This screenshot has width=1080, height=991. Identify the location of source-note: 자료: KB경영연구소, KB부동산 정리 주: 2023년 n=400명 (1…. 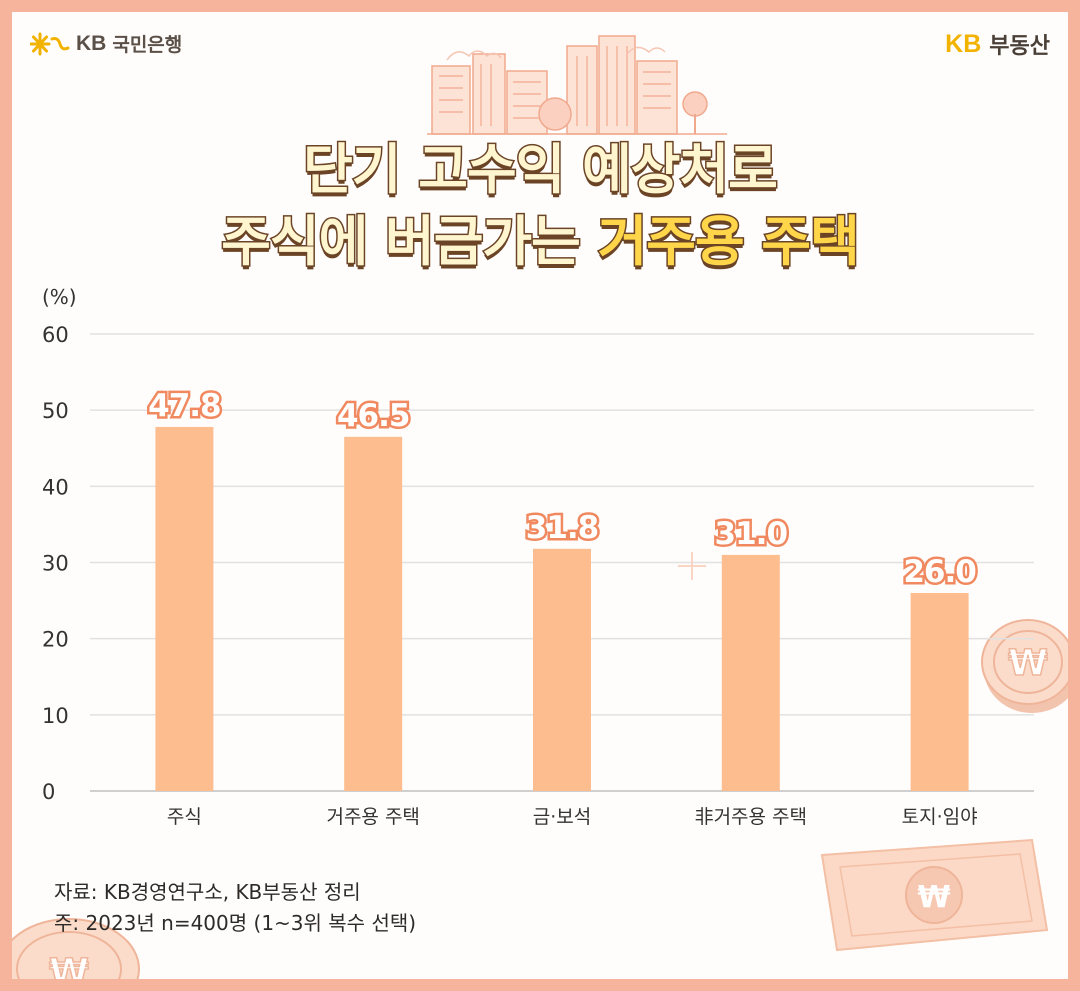
(235, 908).